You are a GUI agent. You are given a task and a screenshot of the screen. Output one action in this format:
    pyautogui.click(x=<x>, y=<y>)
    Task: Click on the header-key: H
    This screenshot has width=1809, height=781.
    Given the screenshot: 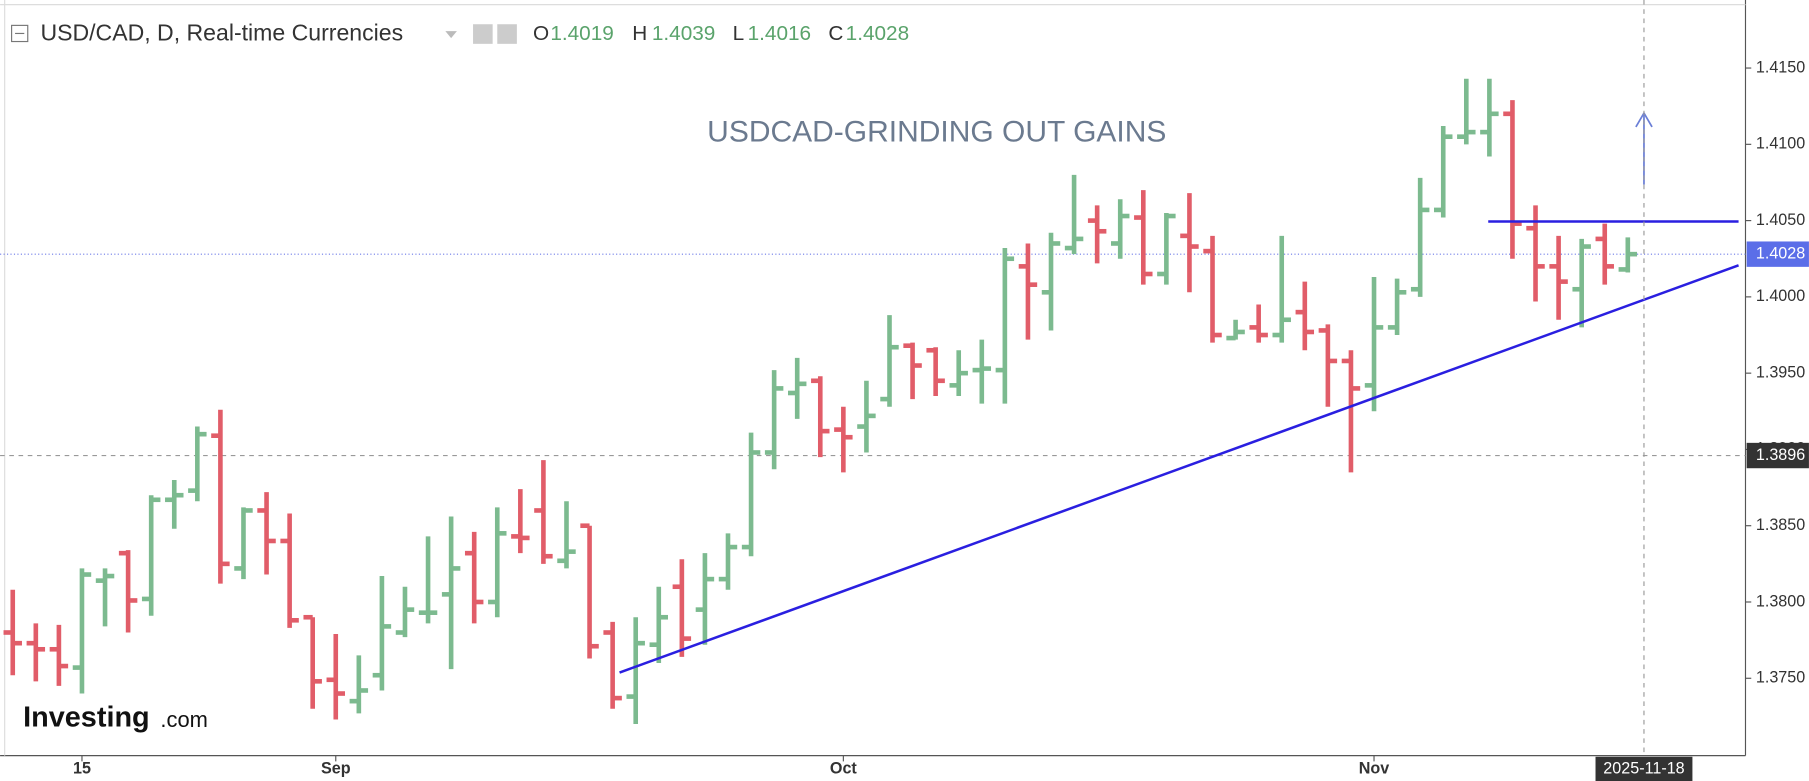 What is the action you would take?
    pyautogui.click(x=639, y=33)
    